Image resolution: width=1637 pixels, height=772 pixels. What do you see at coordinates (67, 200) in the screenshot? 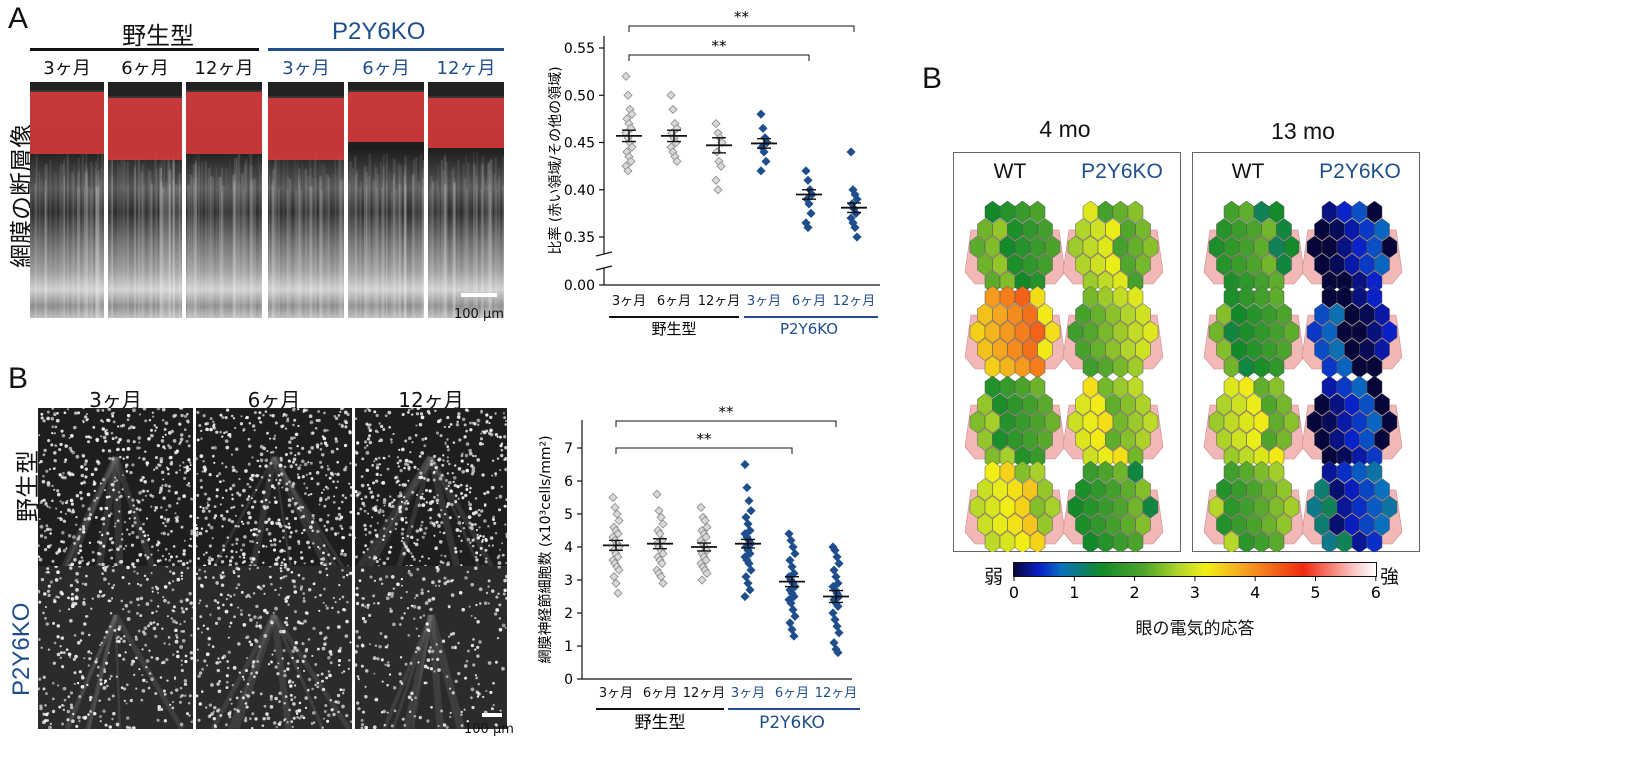
I see `oct-texture` at bounding box center [67, 200].